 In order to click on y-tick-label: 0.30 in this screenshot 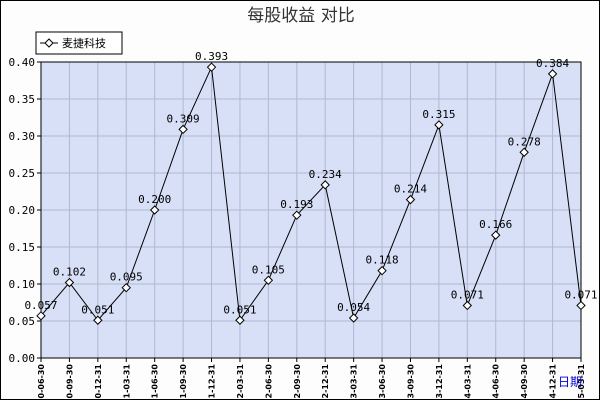, I will do `click(22, 136)`.